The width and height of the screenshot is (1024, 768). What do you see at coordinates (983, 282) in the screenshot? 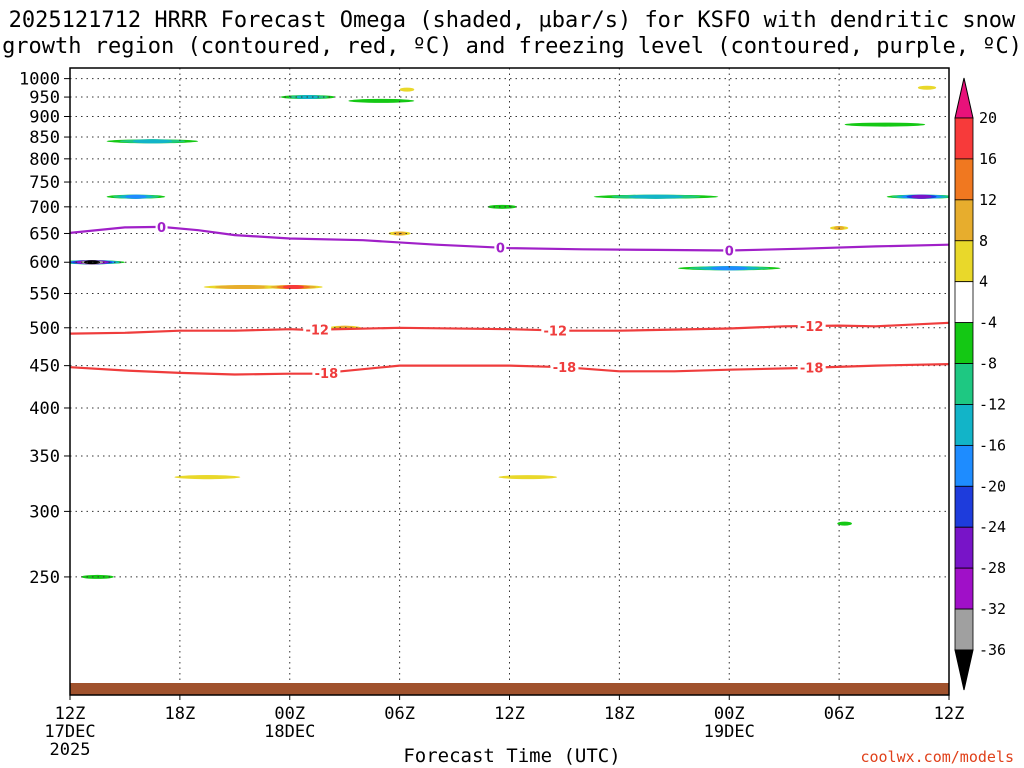
I see `colorbar-label-4: 4` at bounding box center [983, 282].